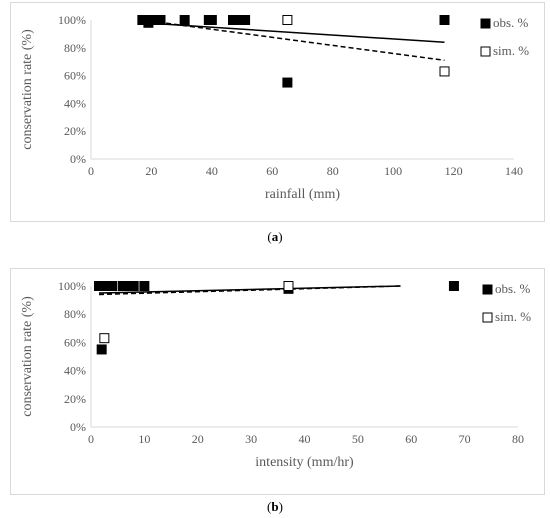  I want to click on x-tick-label: 30, so click(251, 439).